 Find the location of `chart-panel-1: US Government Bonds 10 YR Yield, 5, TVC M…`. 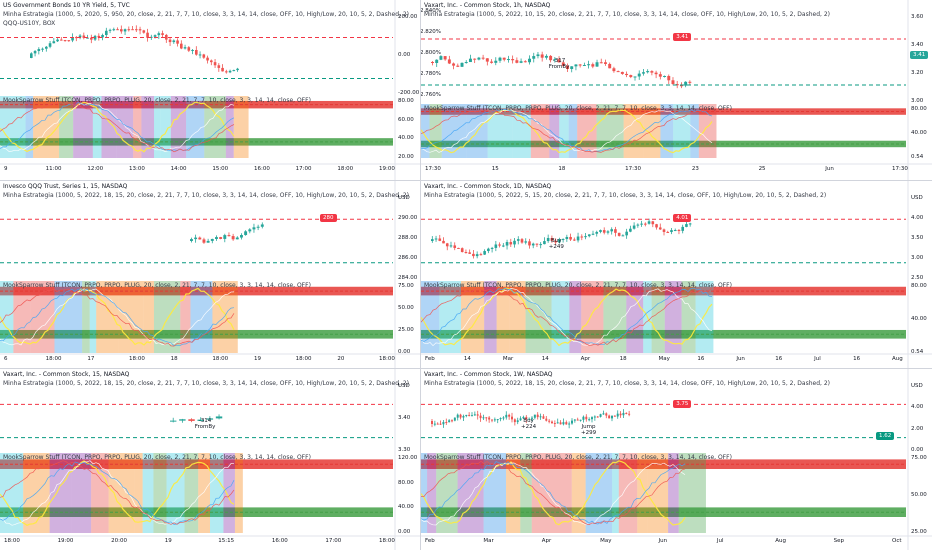

chart-panel-1: US Government Bonds 10 YR Yield, 5, TVC M… is located at coordinates (210, 90).